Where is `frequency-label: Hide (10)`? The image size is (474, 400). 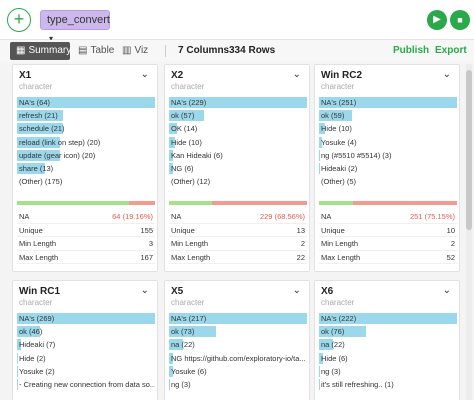
frequency-label: Hide (10) is located at coordinates (336, 129).